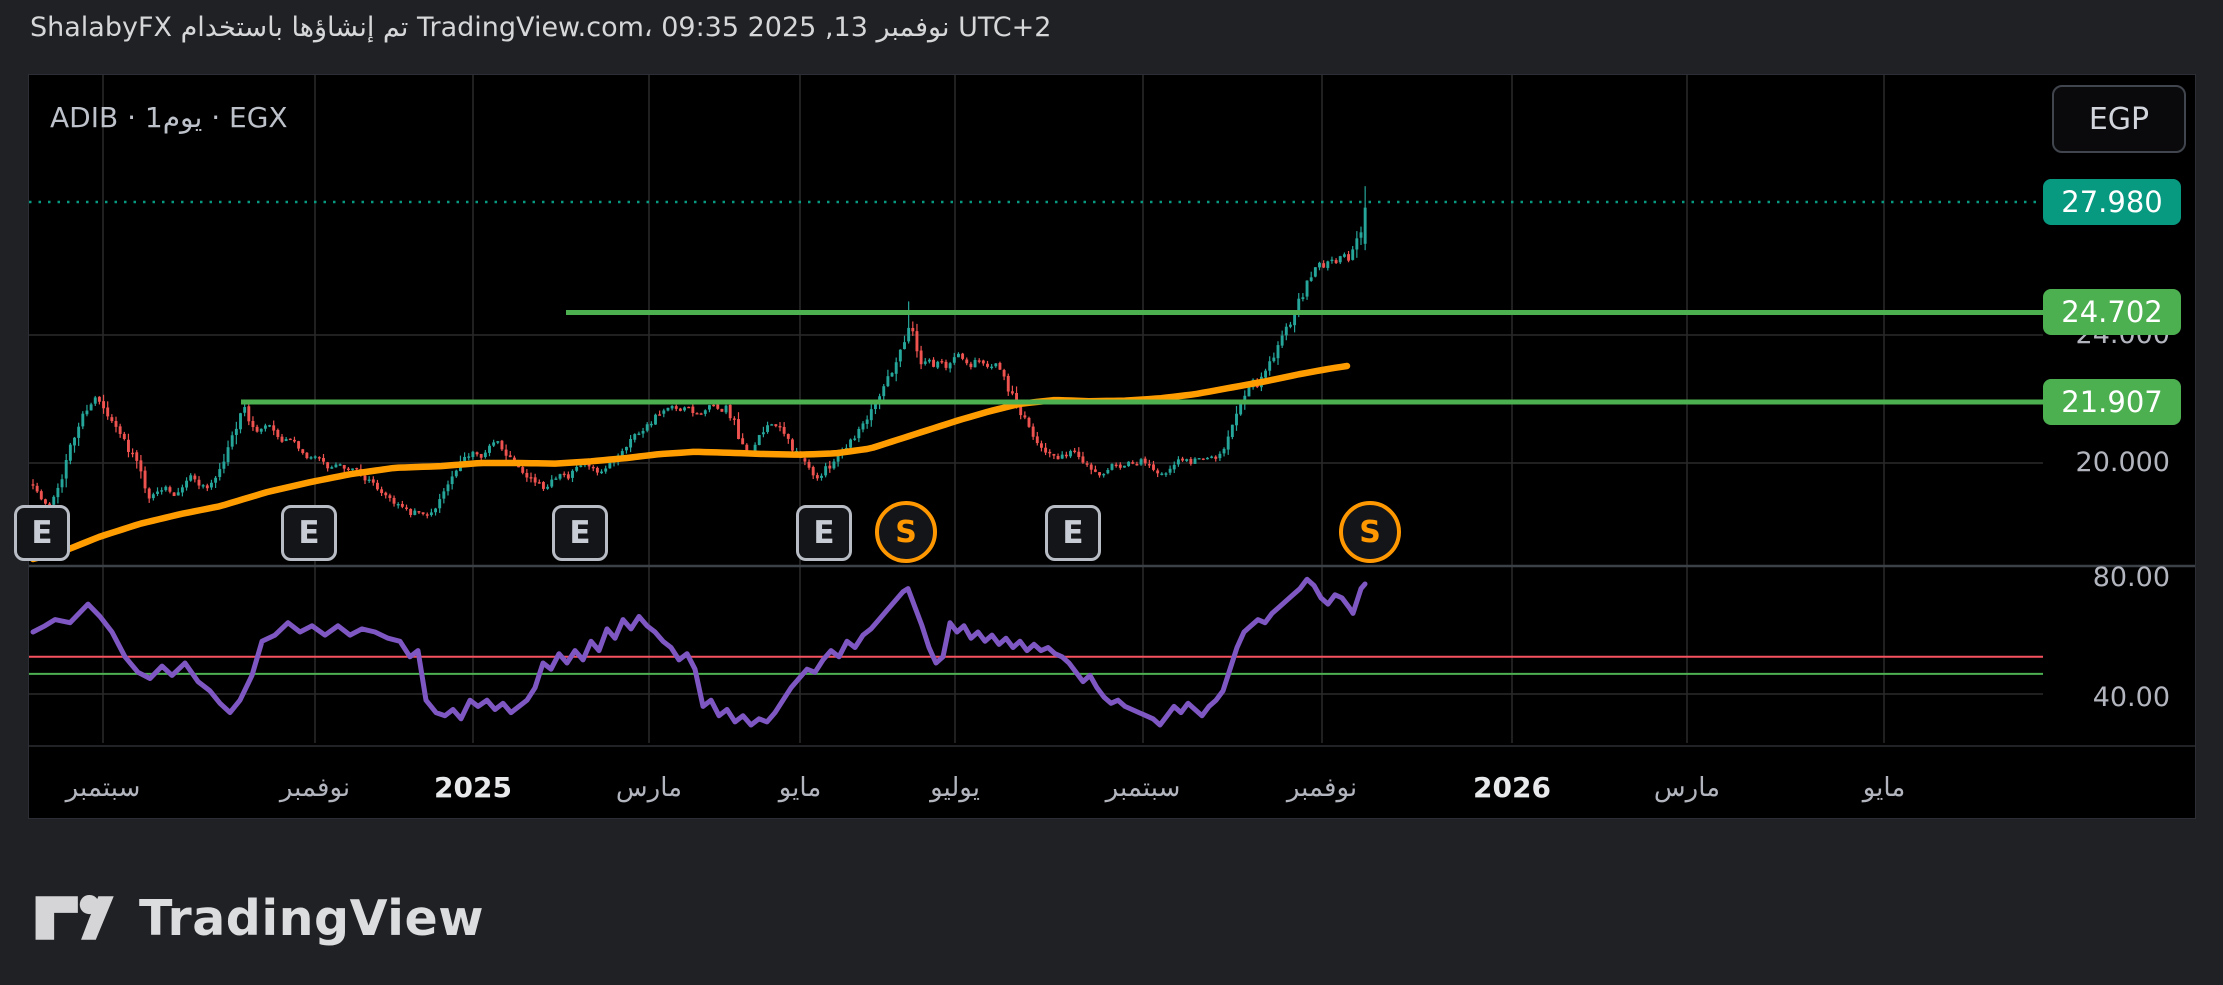 This screenshot has height=985, width=2223. What do you see at coordinates (1512, 787) in the screenshot?
I see `time-axis-label: 2026` at bounding box center [1512, 787].